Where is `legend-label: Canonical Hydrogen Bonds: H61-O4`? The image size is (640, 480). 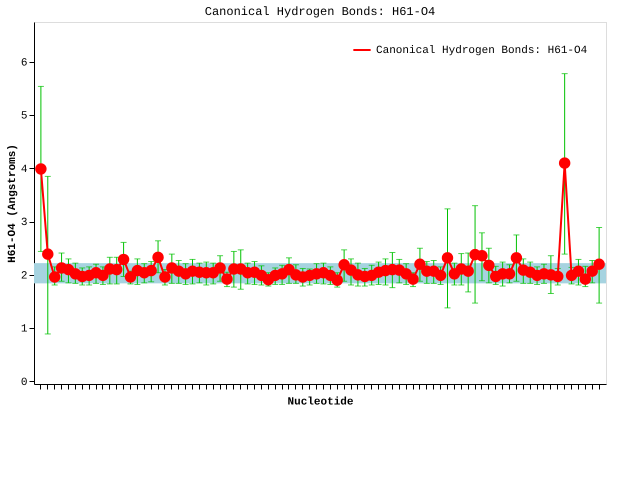 legend-label: Canonical Hydrogen Bonds: H61-O4 is located at coordinates (482, 51).